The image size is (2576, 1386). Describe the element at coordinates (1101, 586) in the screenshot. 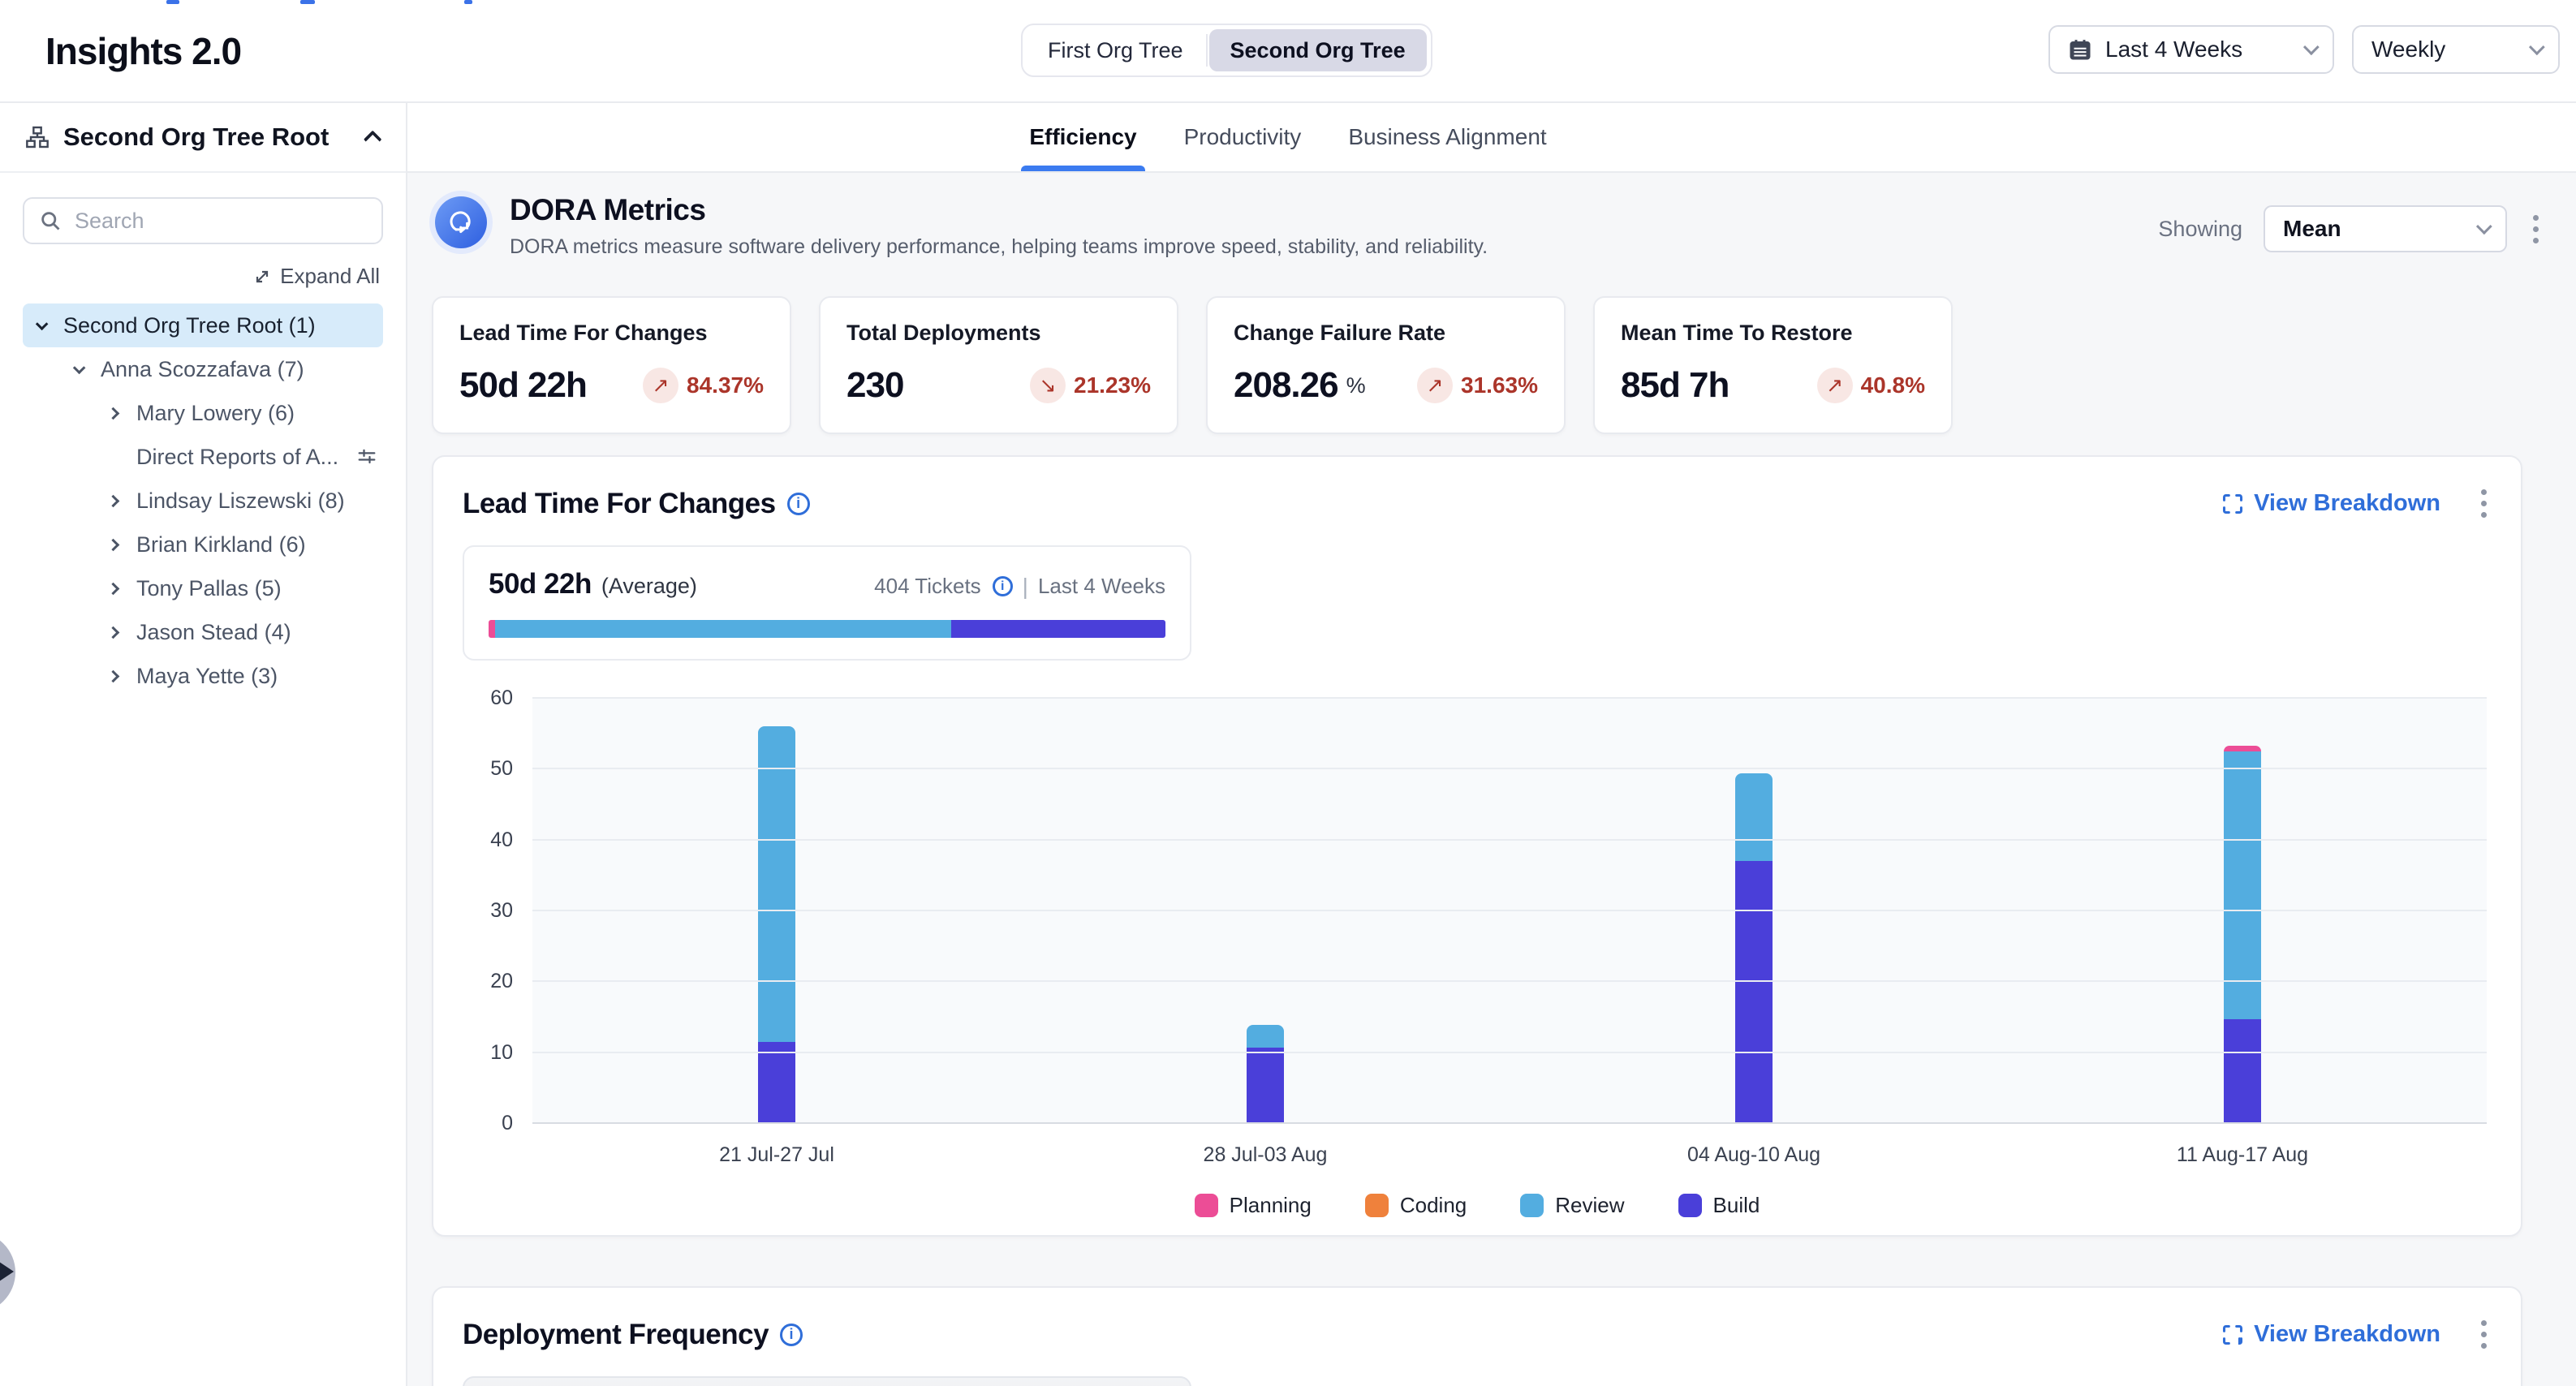

I see `summary-period: Last 4 Weeks` at that location.